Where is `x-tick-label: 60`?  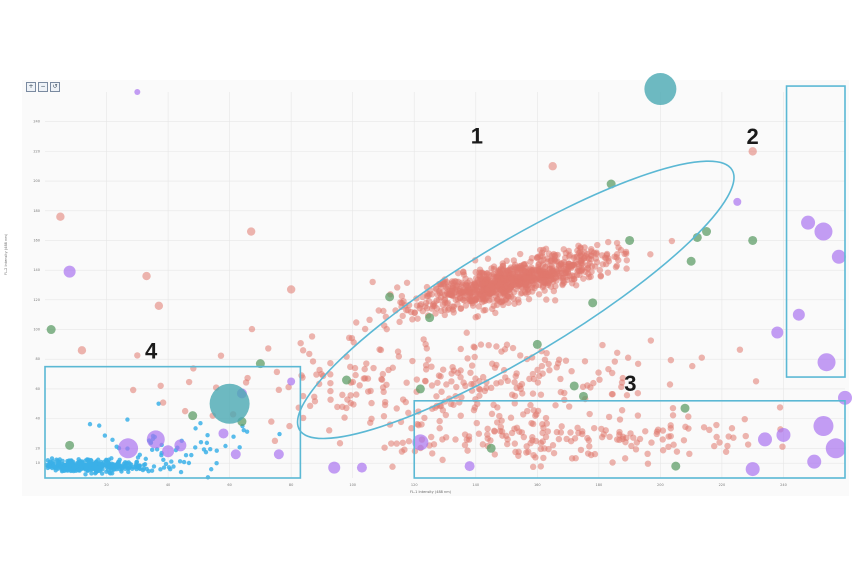 x-tick-label: 60 is located at coordinates (229, 485).